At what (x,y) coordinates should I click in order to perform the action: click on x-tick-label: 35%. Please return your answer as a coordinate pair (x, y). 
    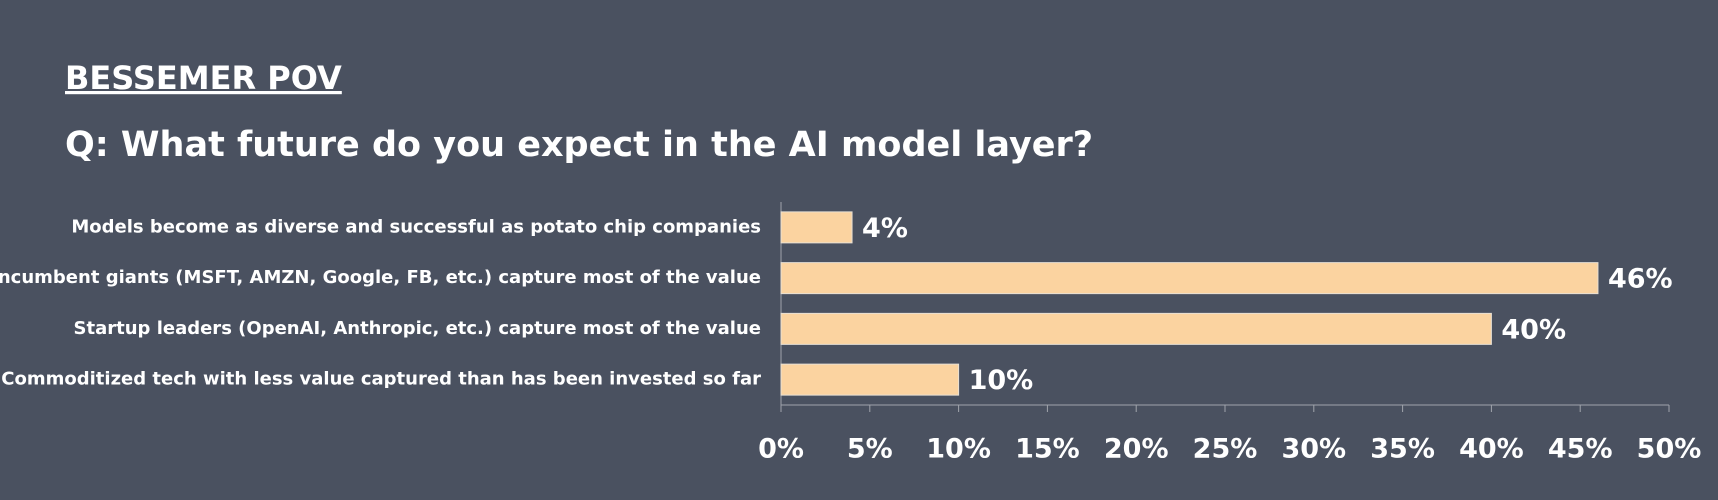
    Looking at the image, I should click on (1402, 449).